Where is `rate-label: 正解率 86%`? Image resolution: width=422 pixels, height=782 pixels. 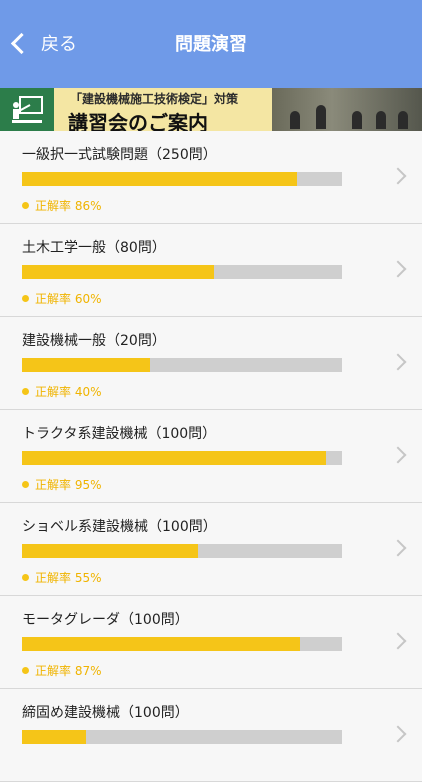 rate-label: 正解率 86% is located at coordinates (68, 206).